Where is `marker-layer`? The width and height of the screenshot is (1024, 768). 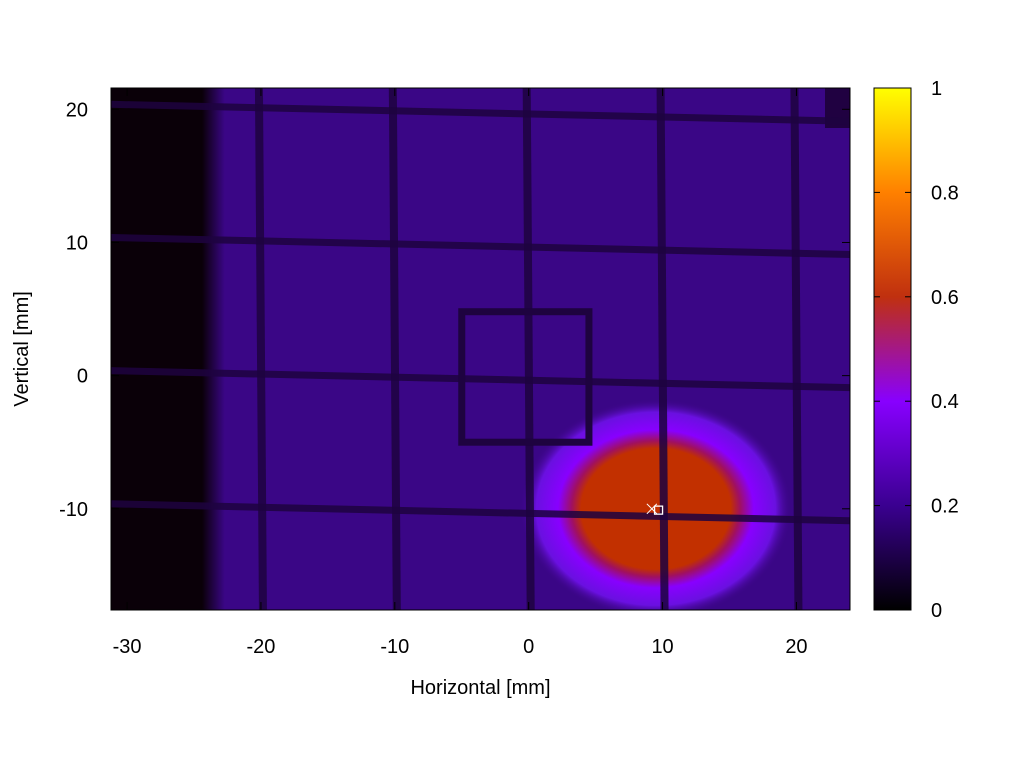
marker-layer is located at coordinates (655, 509).